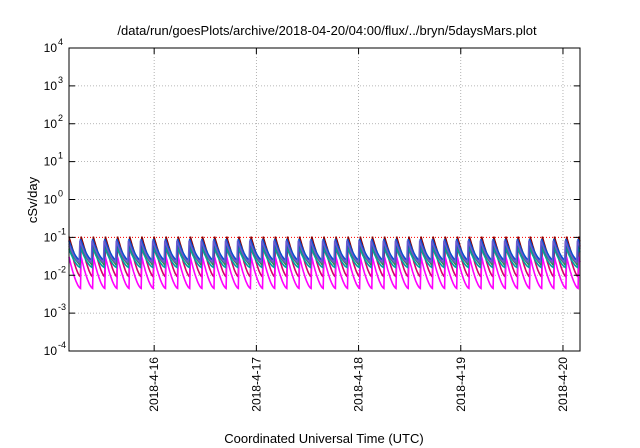 This screenshot has width=640, height=448. I want to click on series-group, so click(324, 263).